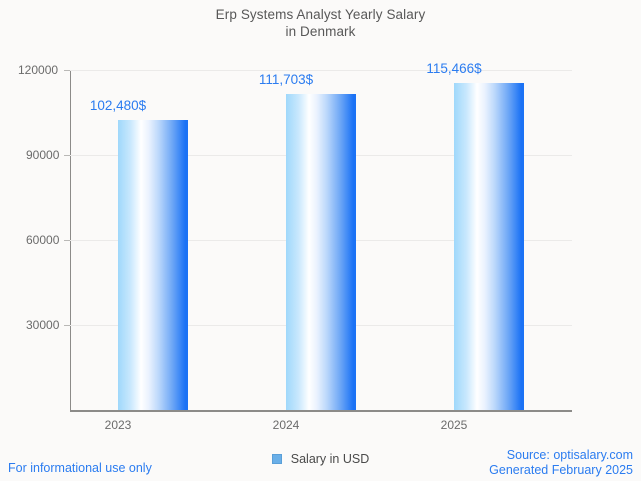 This screenshot has height=481, width=641. What do you see at coordinates (489, 246) in the screenshot?
I see `bar-2025` at bounding box center [489, 246].